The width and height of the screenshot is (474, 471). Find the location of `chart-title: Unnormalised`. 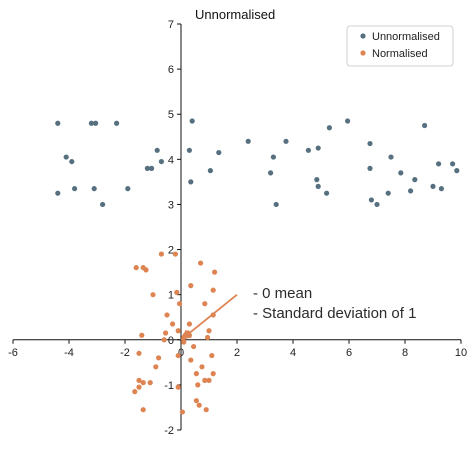

chart-title: Unnormalised is located at coordinates (235, 14).